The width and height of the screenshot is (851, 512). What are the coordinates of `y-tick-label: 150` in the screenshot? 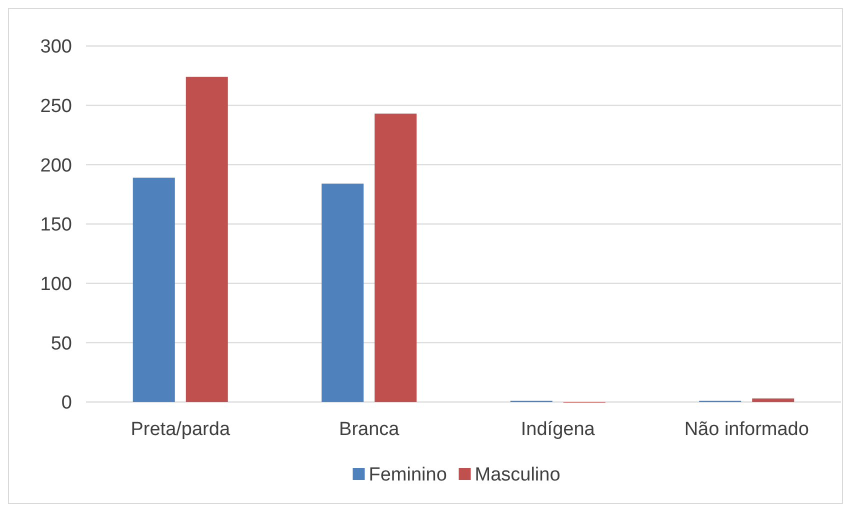 It's located at (56, 225).